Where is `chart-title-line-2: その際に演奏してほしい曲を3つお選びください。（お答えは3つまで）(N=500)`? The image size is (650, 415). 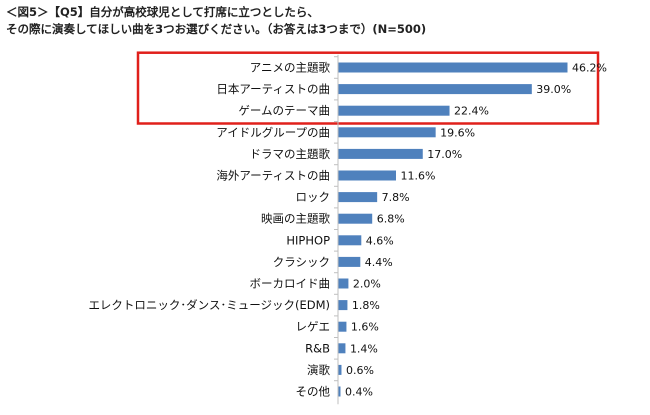
chart-title-line-2: その際に演奏してほしい曲を3つお選びください。（お答えは3つまで）(N=500) is located at coordinates (216, 29).